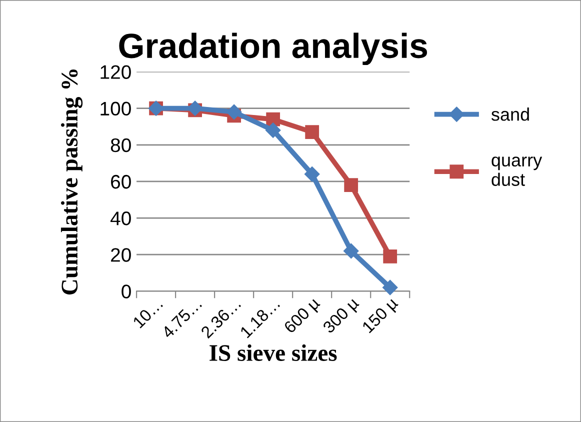 This screenshot has width=581, height=422. Describe the element at coordinates (120, 219) in the screenshot. I see `y-tick-label: 40` at that location.